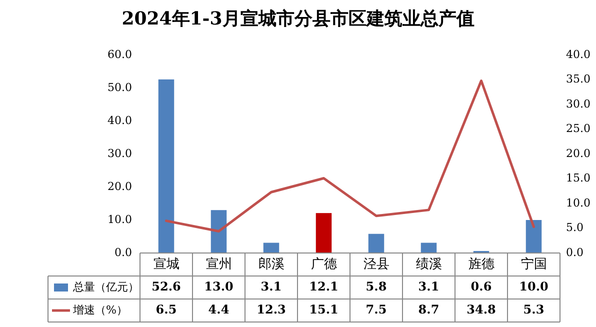 The image size is (596, 327). What do you see at coordinates (578, 129) in the screenshot?
I see `y2-tick-label: 25.0` at bounding box center [578, 129].